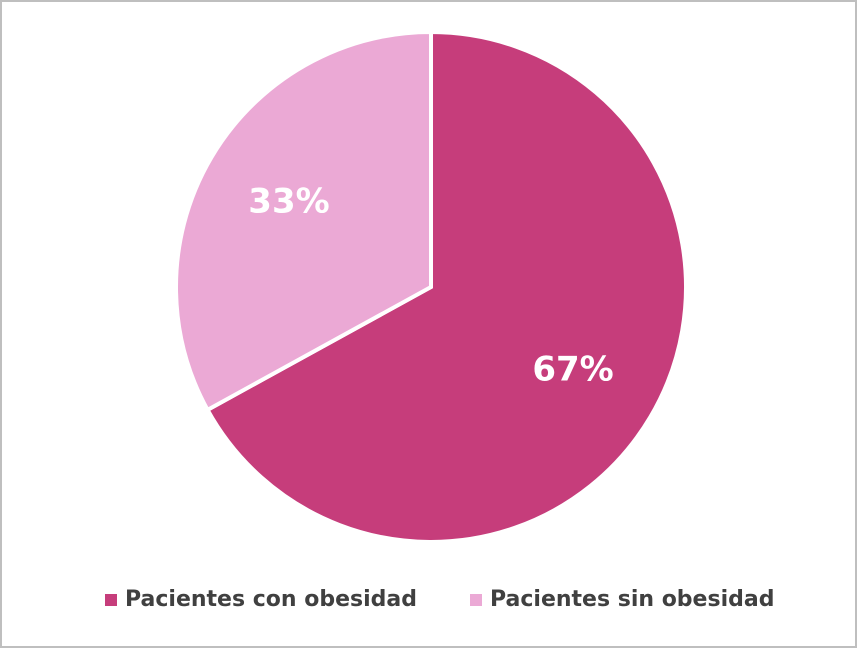  Describe the element at coordinates (271, 599) in the screenshot. I see `legend-label: Pacientes con obesidad` at that location.